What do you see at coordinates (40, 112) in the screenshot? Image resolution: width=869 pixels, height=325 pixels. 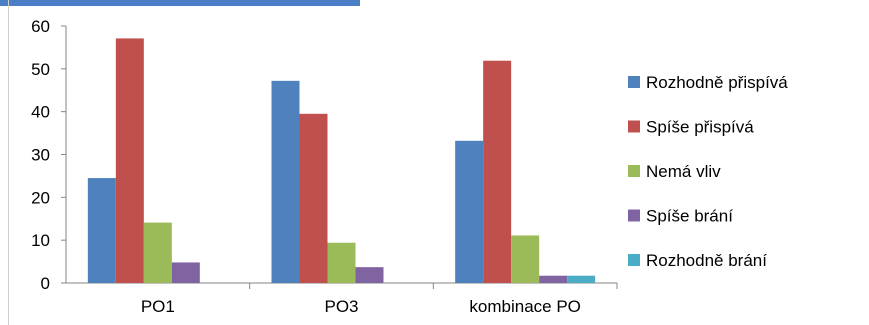 I see `y-tick-label: 40` at bounding box center [40, 112].